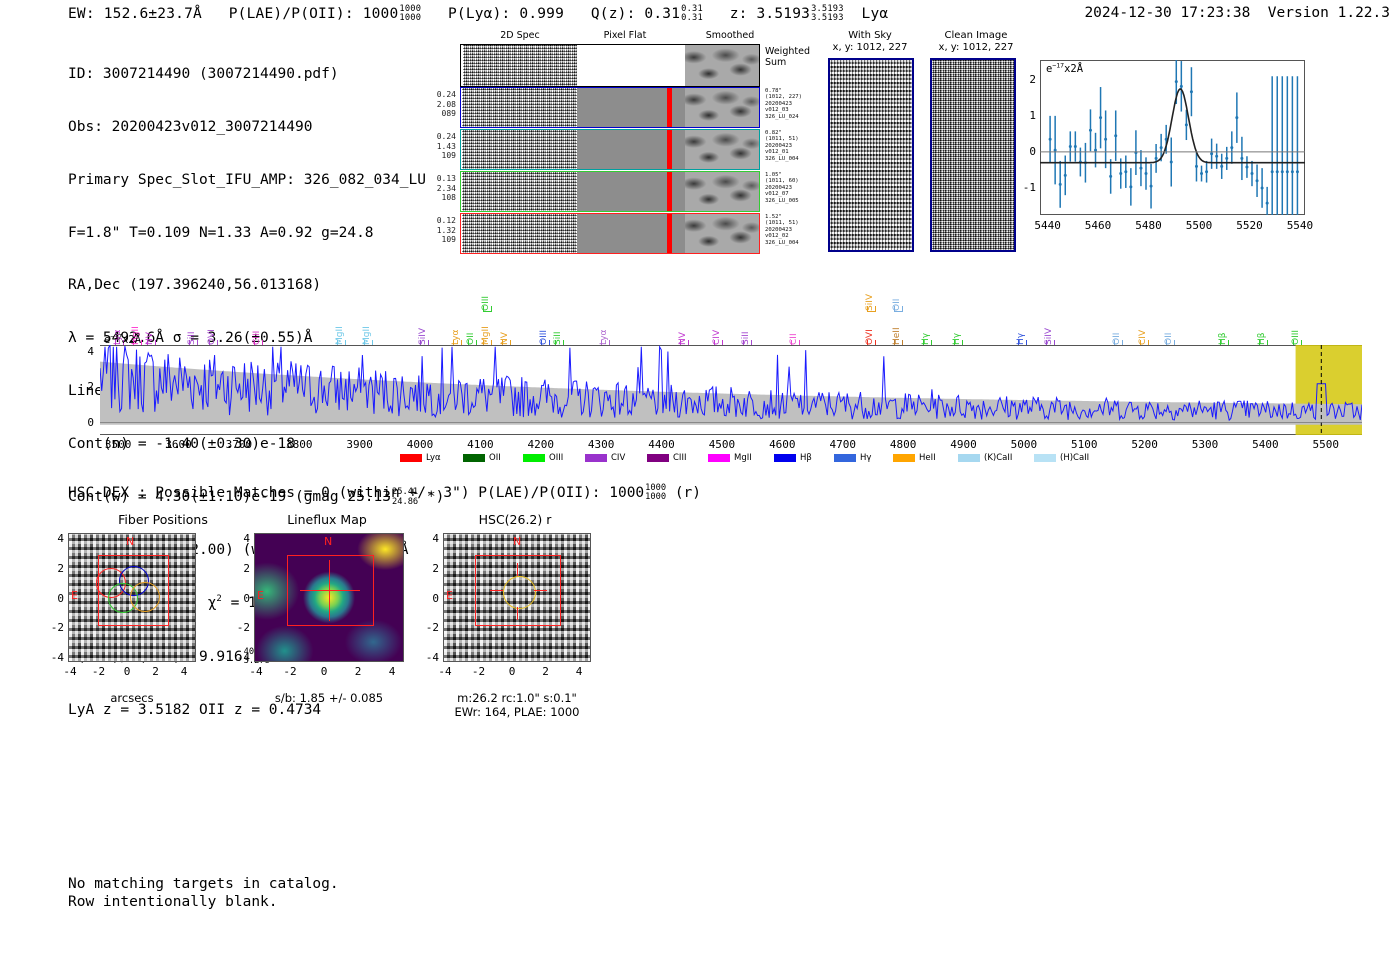 This screenshot has width=1400, height=953. I want to click on hscdex-frac: 1000 1000, so click(656, 493).